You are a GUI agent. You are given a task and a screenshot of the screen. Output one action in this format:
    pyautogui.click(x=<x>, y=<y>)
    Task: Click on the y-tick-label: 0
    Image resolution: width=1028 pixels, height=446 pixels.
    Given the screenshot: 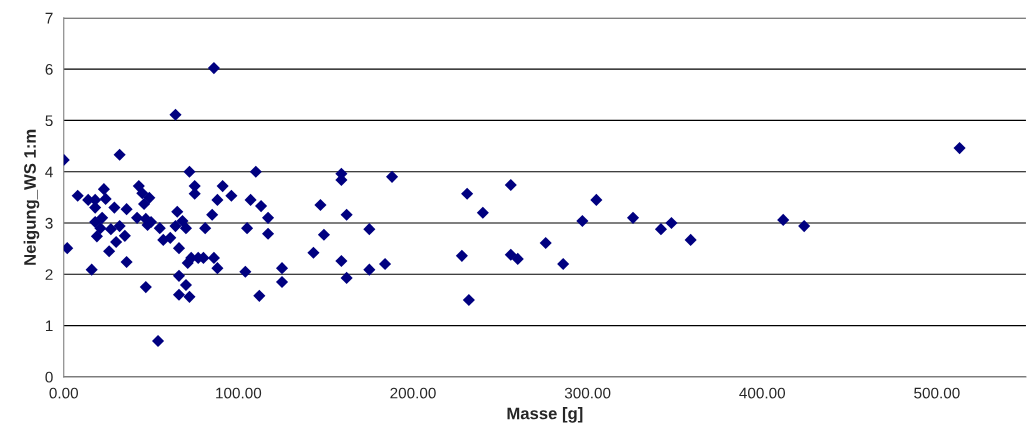 What is the action you would take?
    pyautogui.click(x=49, y=377)
    